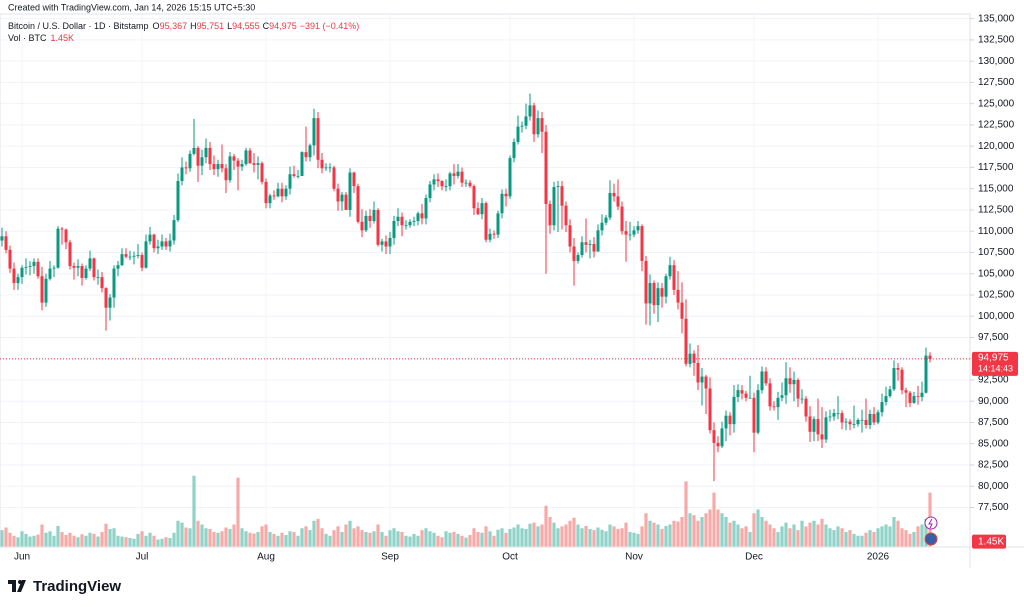 Image resolution: width=1024 pixels, height=607 pixels. Describe the element at coordinates (931, 523) in the screenshot. I see `event-icon` at that location.